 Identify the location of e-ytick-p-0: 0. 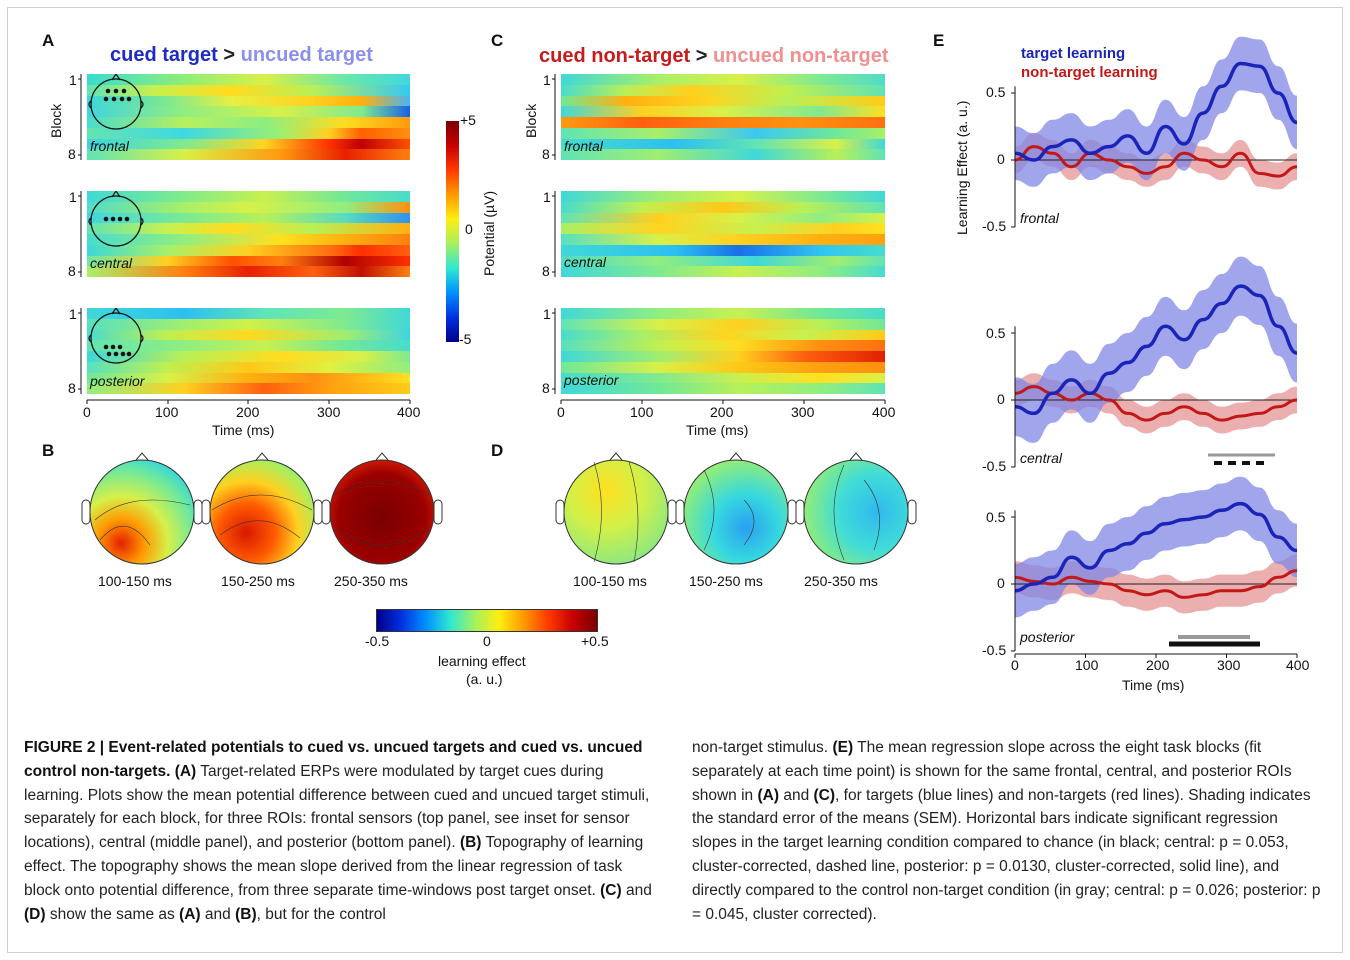
(1001, 583).